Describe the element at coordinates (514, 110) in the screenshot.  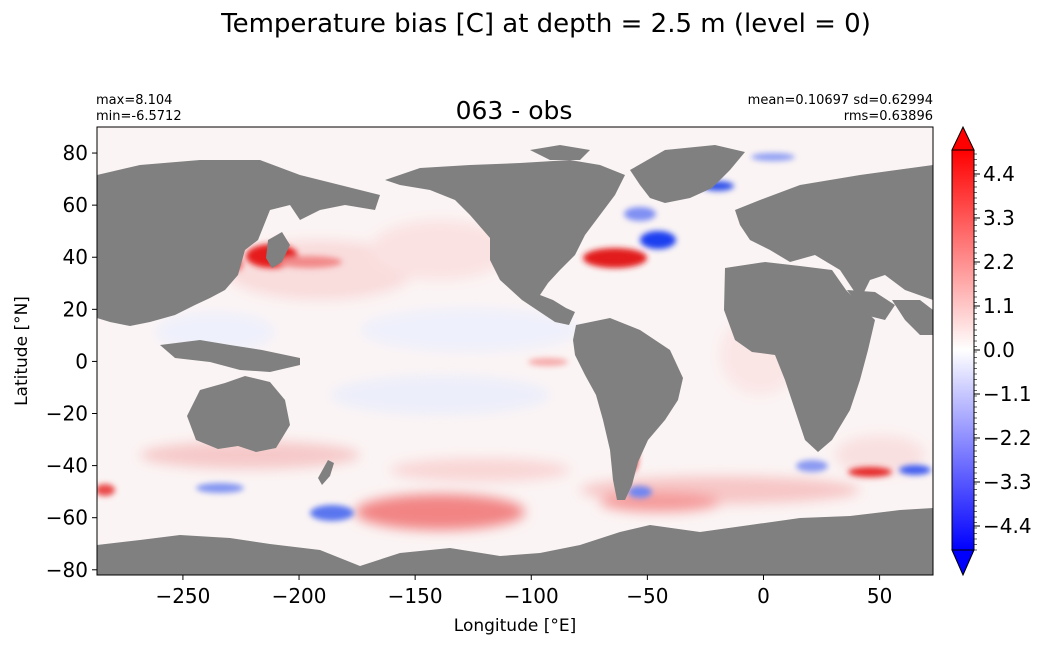
I see `axes-title: 063 - obs` at that location.